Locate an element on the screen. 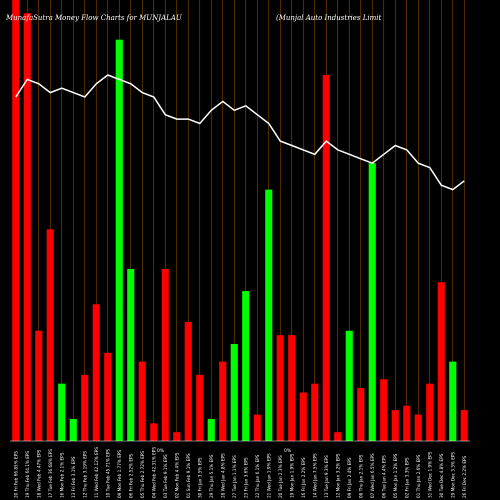 The width and height of the screenshot is (500, 500). tick-label-20: 23 Fri Jan 3.6% EPS is located at coordinates (245, 477).